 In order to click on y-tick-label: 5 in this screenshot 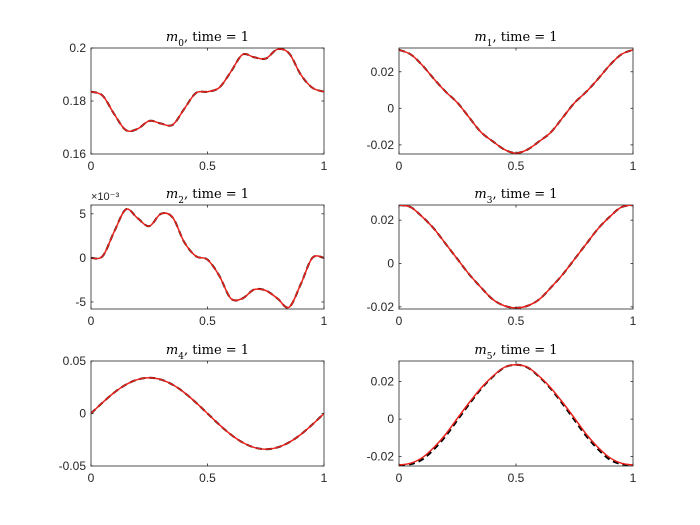, I will do `click(82, 214)`.